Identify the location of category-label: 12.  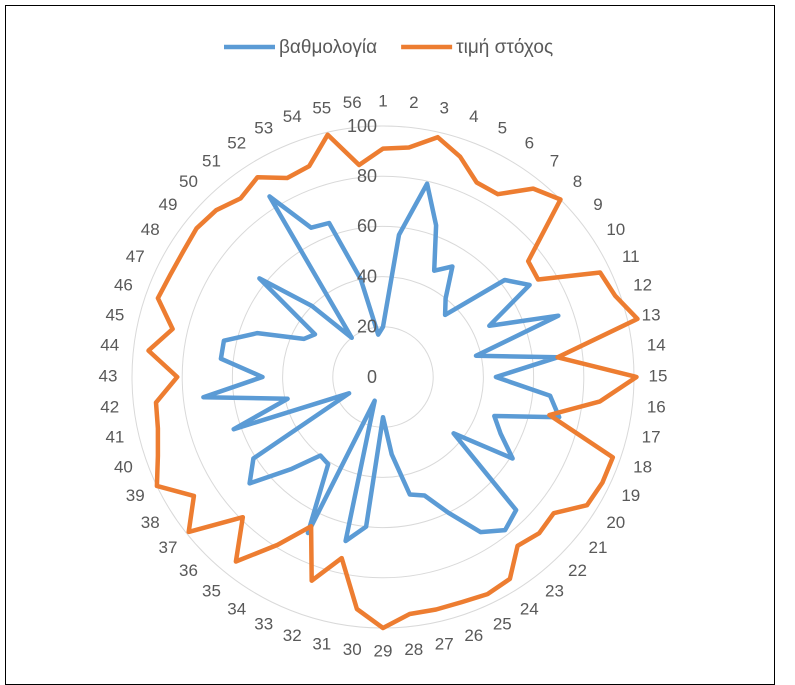
(642, 285).